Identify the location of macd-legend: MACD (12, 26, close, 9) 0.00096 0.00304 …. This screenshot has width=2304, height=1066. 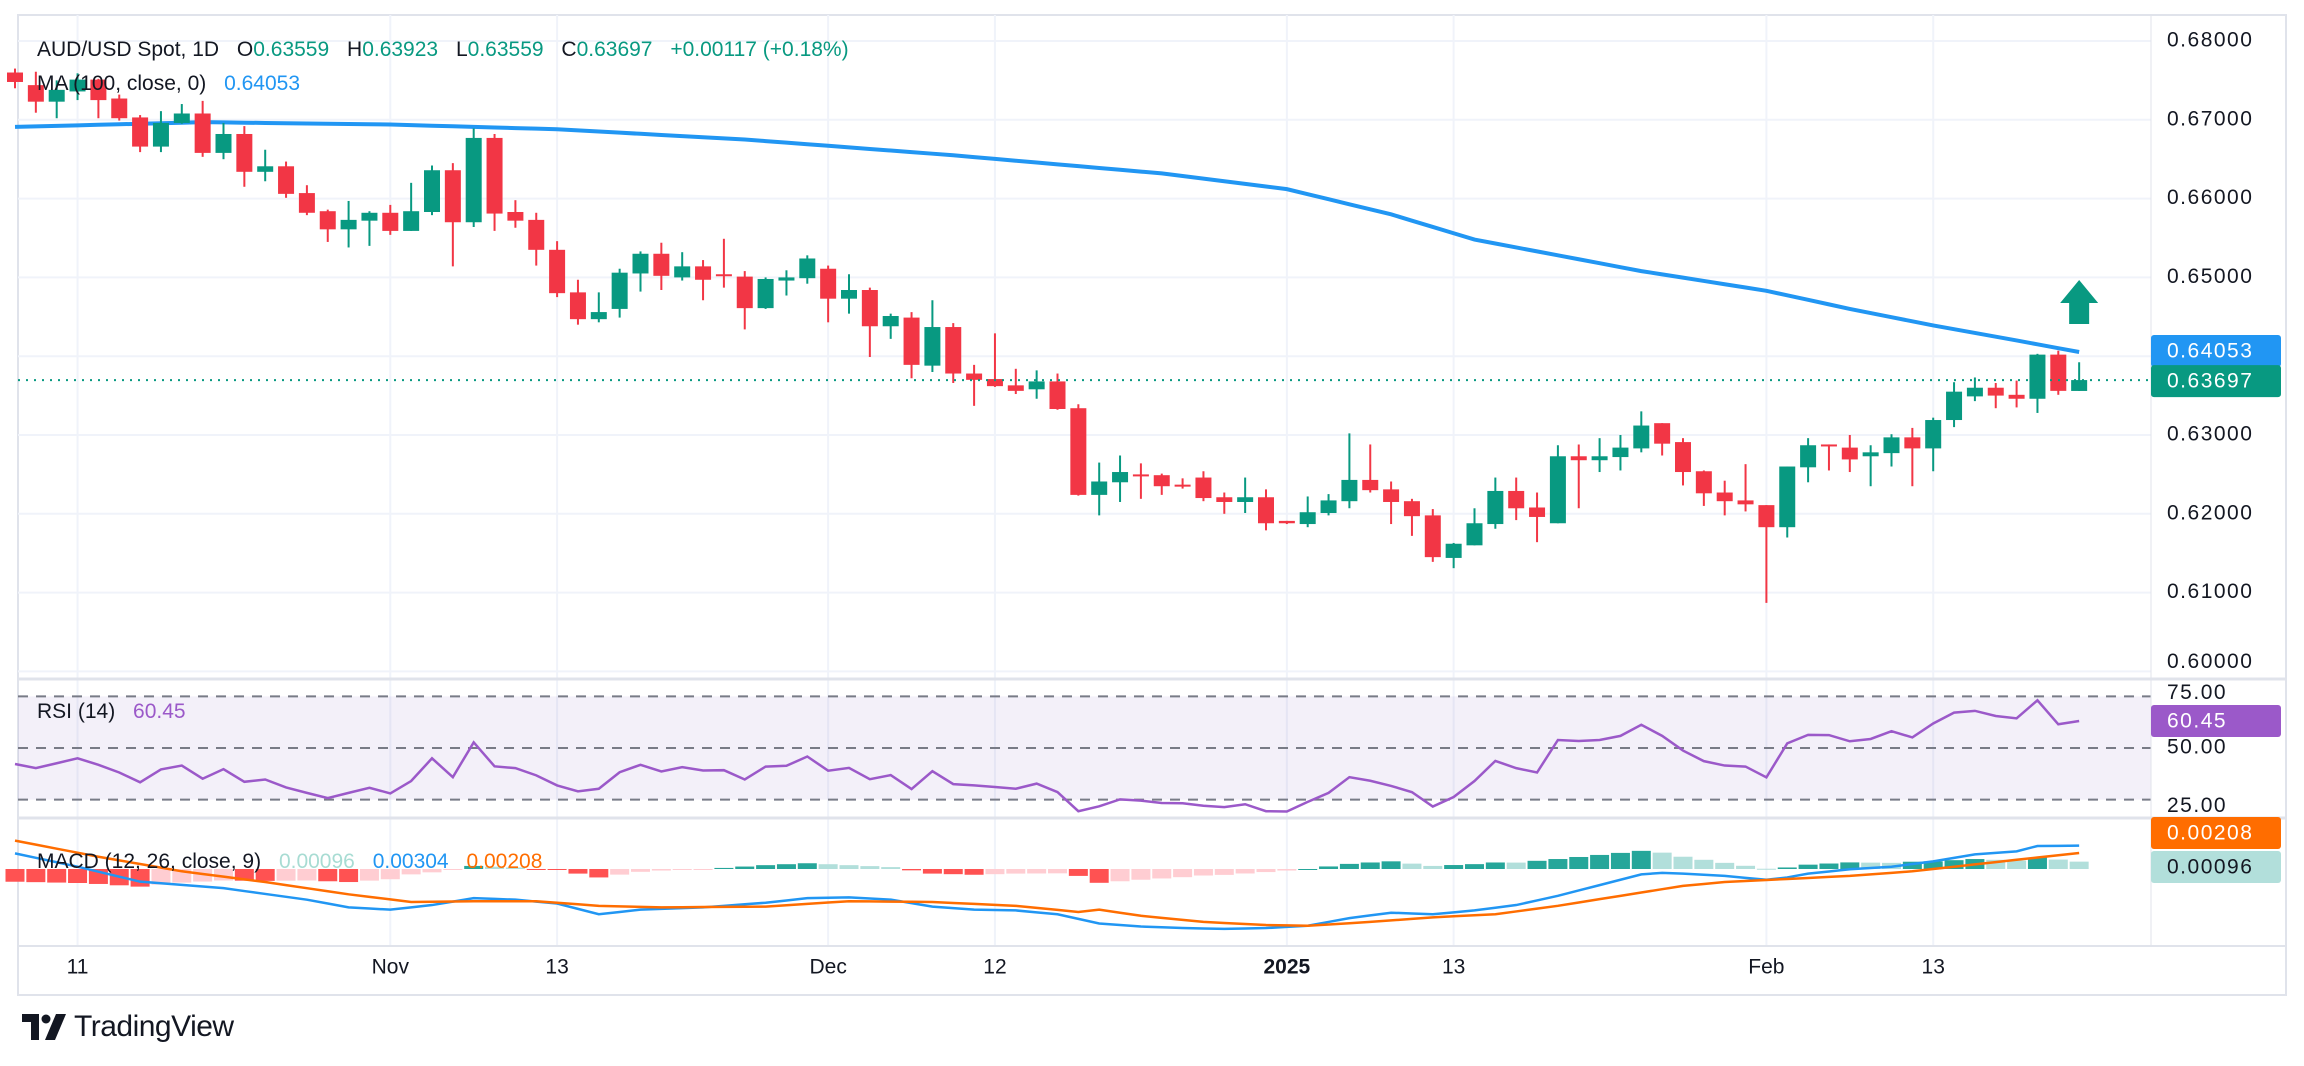
(289, 862).